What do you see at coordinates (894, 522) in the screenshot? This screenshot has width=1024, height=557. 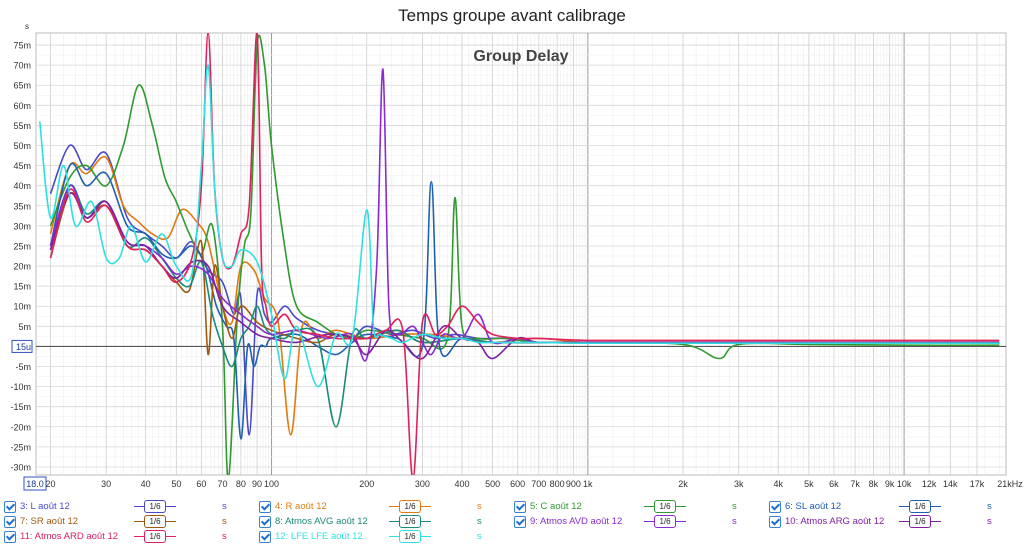 I see `legend-item: 10: Atmos ARG août 12 1/6 s` at bounding box center [894, 522].